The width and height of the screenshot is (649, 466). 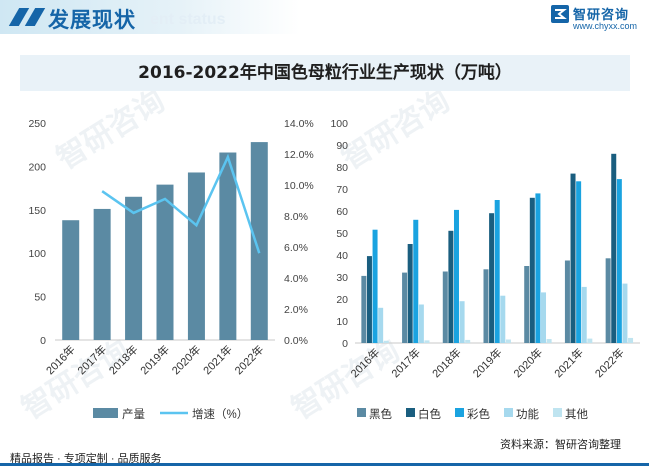 I want to click on chart-title-band: 2016-2022年中国色母粒行业生产现状（万吨）, so click(x=325, y=73).